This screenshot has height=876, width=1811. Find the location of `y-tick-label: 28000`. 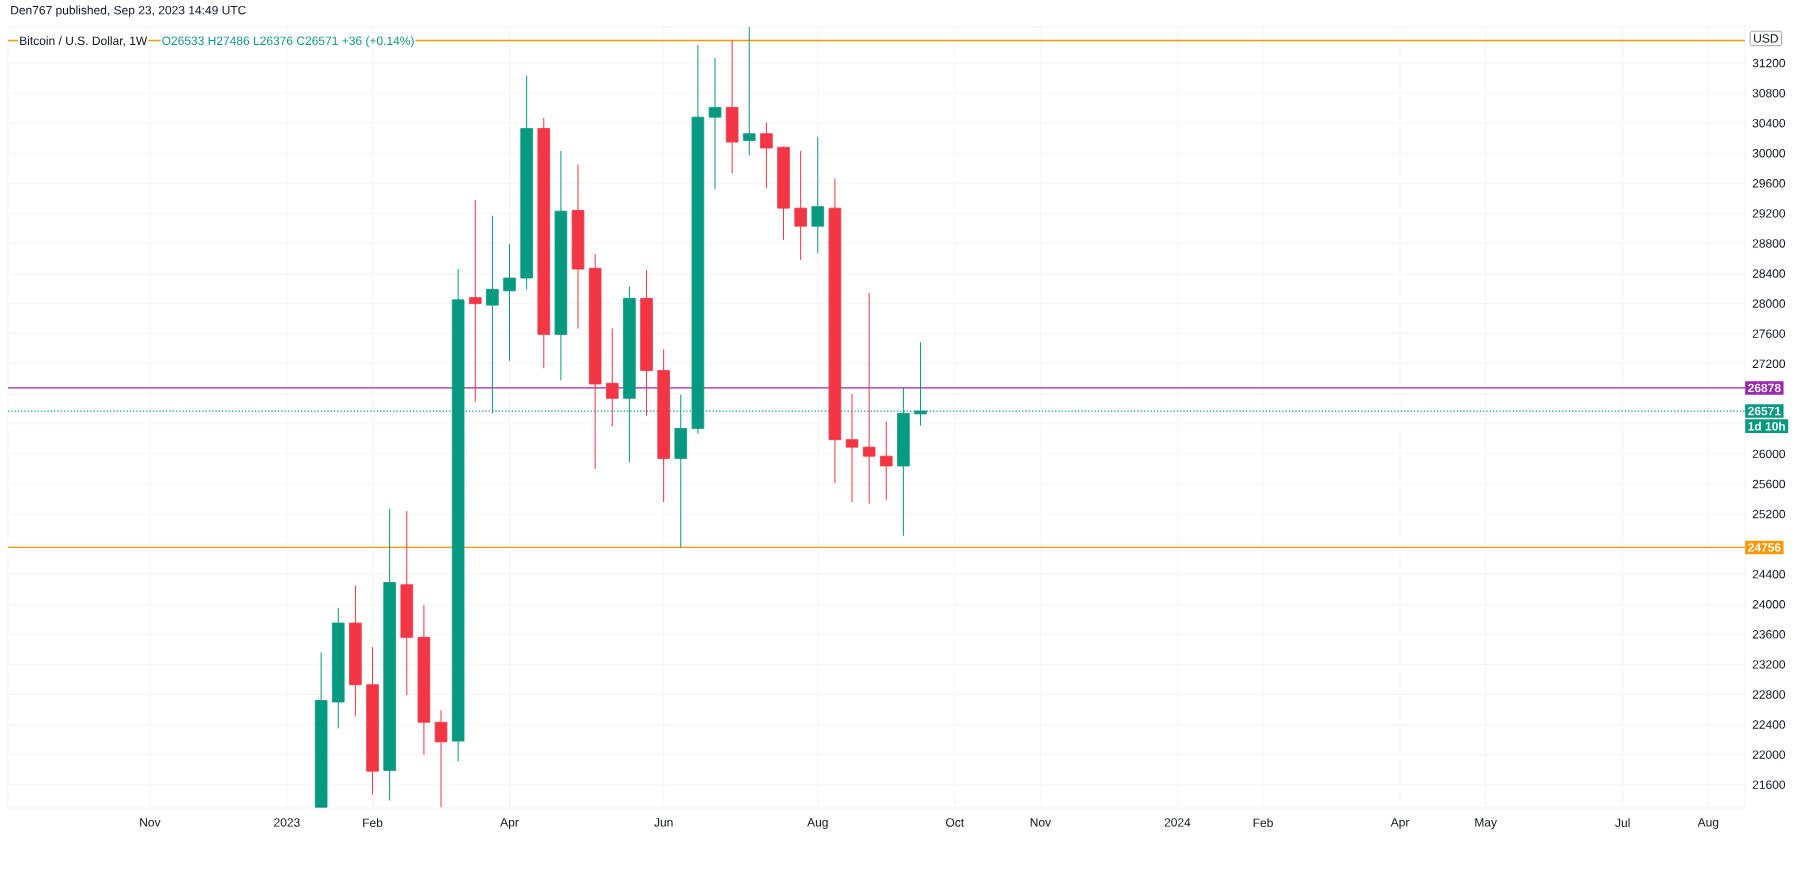

y-tick-label: 28000 is located at coordinates (1769, 303).